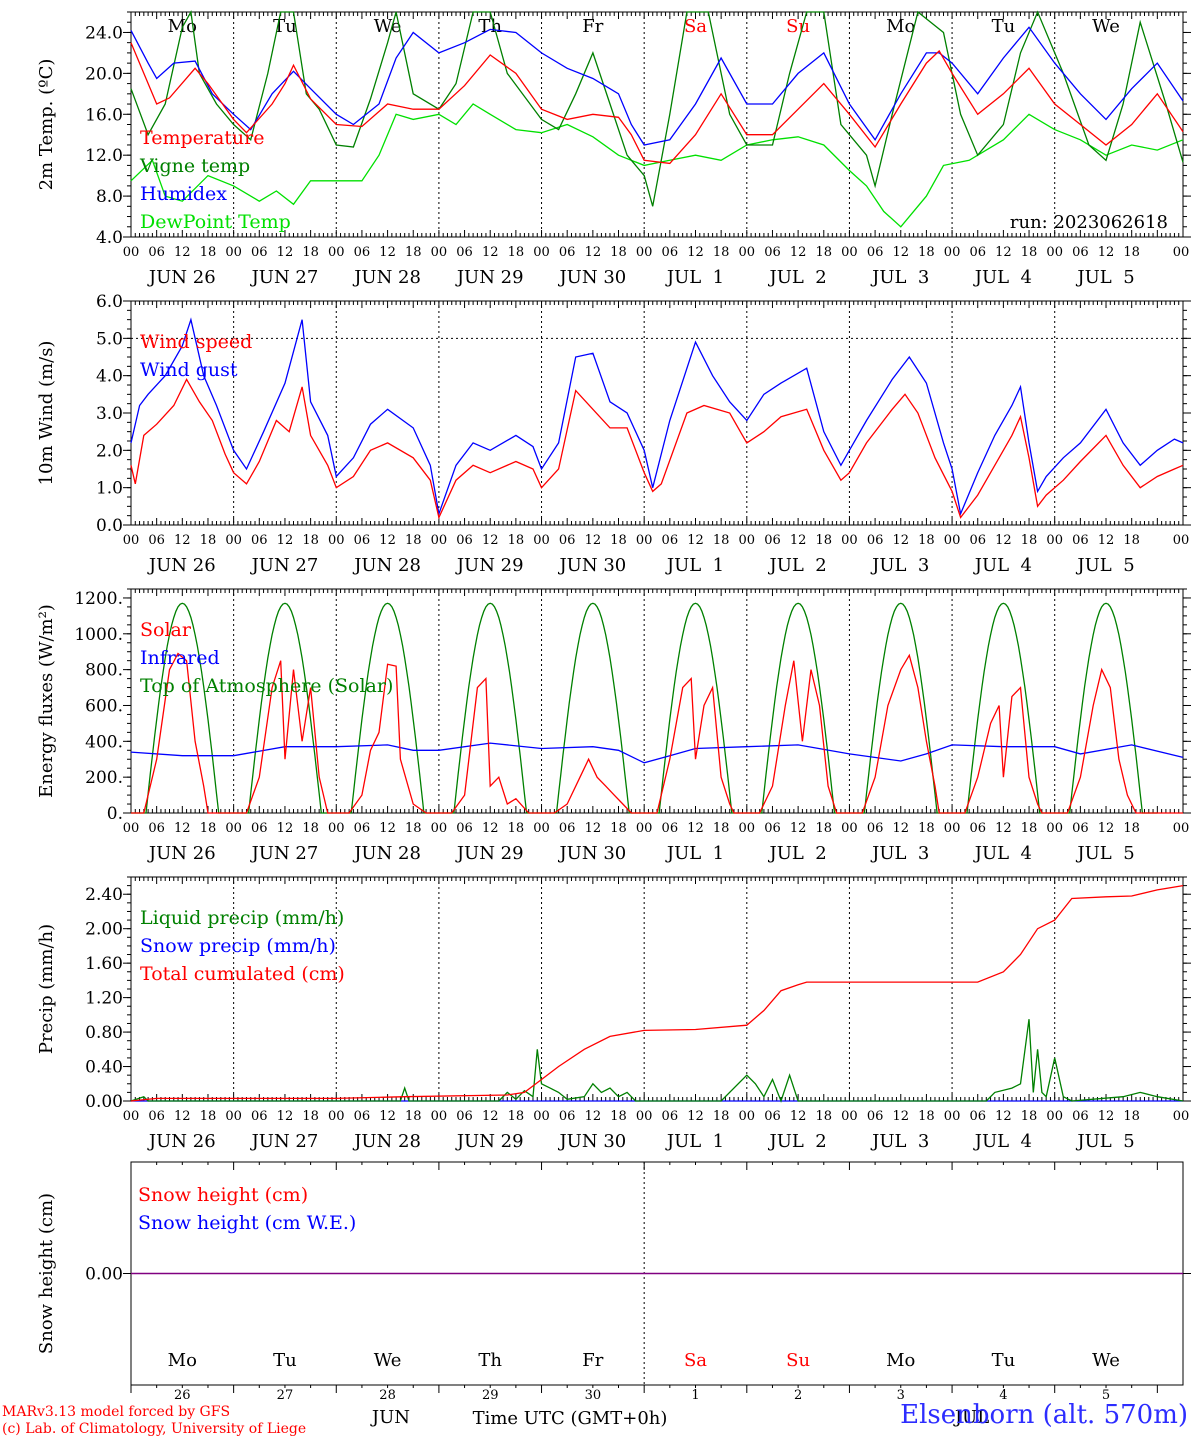 Image resolution: width=1194 pixels, height=1445 pixels. Describe the element at coordinates (180, 658) in the screenshot. I see `legend-infrared: Infrared` at that location.